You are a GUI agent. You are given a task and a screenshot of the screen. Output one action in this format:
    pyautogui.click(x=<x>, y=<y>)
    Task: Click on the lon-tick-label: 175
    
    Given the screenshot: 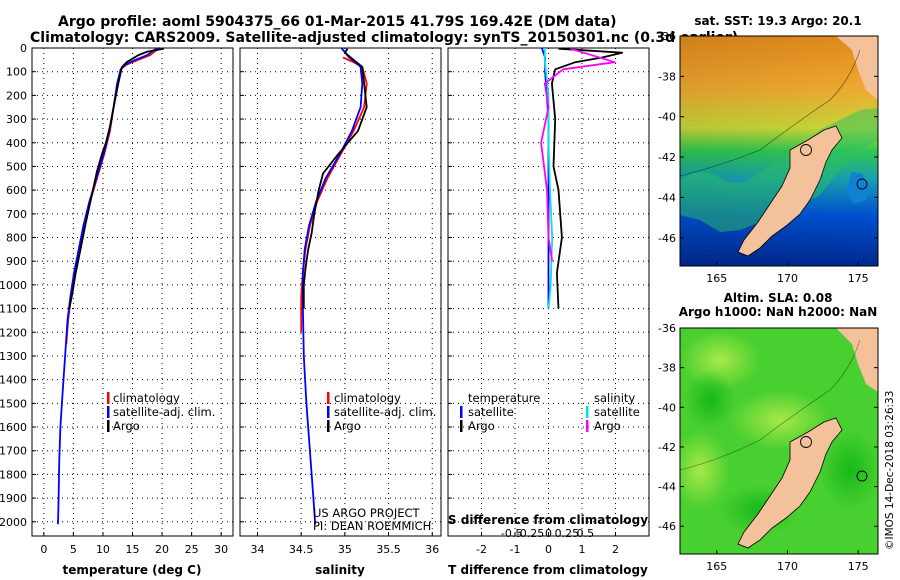 What is the action you would take?
    pyautogui.click(x=858, y=278)
    